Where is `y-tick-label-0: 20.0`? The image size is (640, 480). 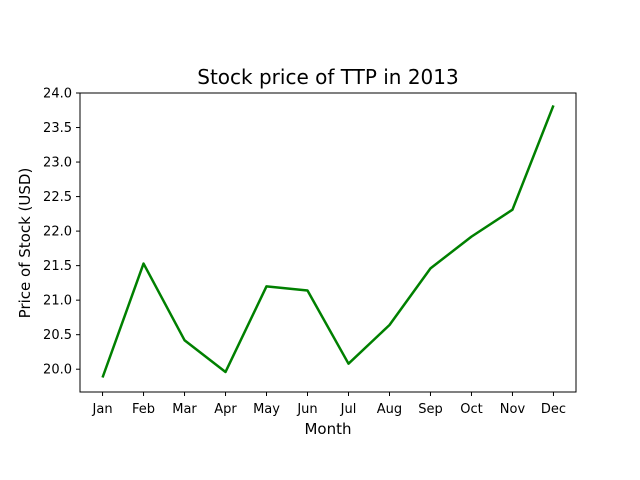
y-tick-label-0: 20.0 is located at coordinates (57, 370).